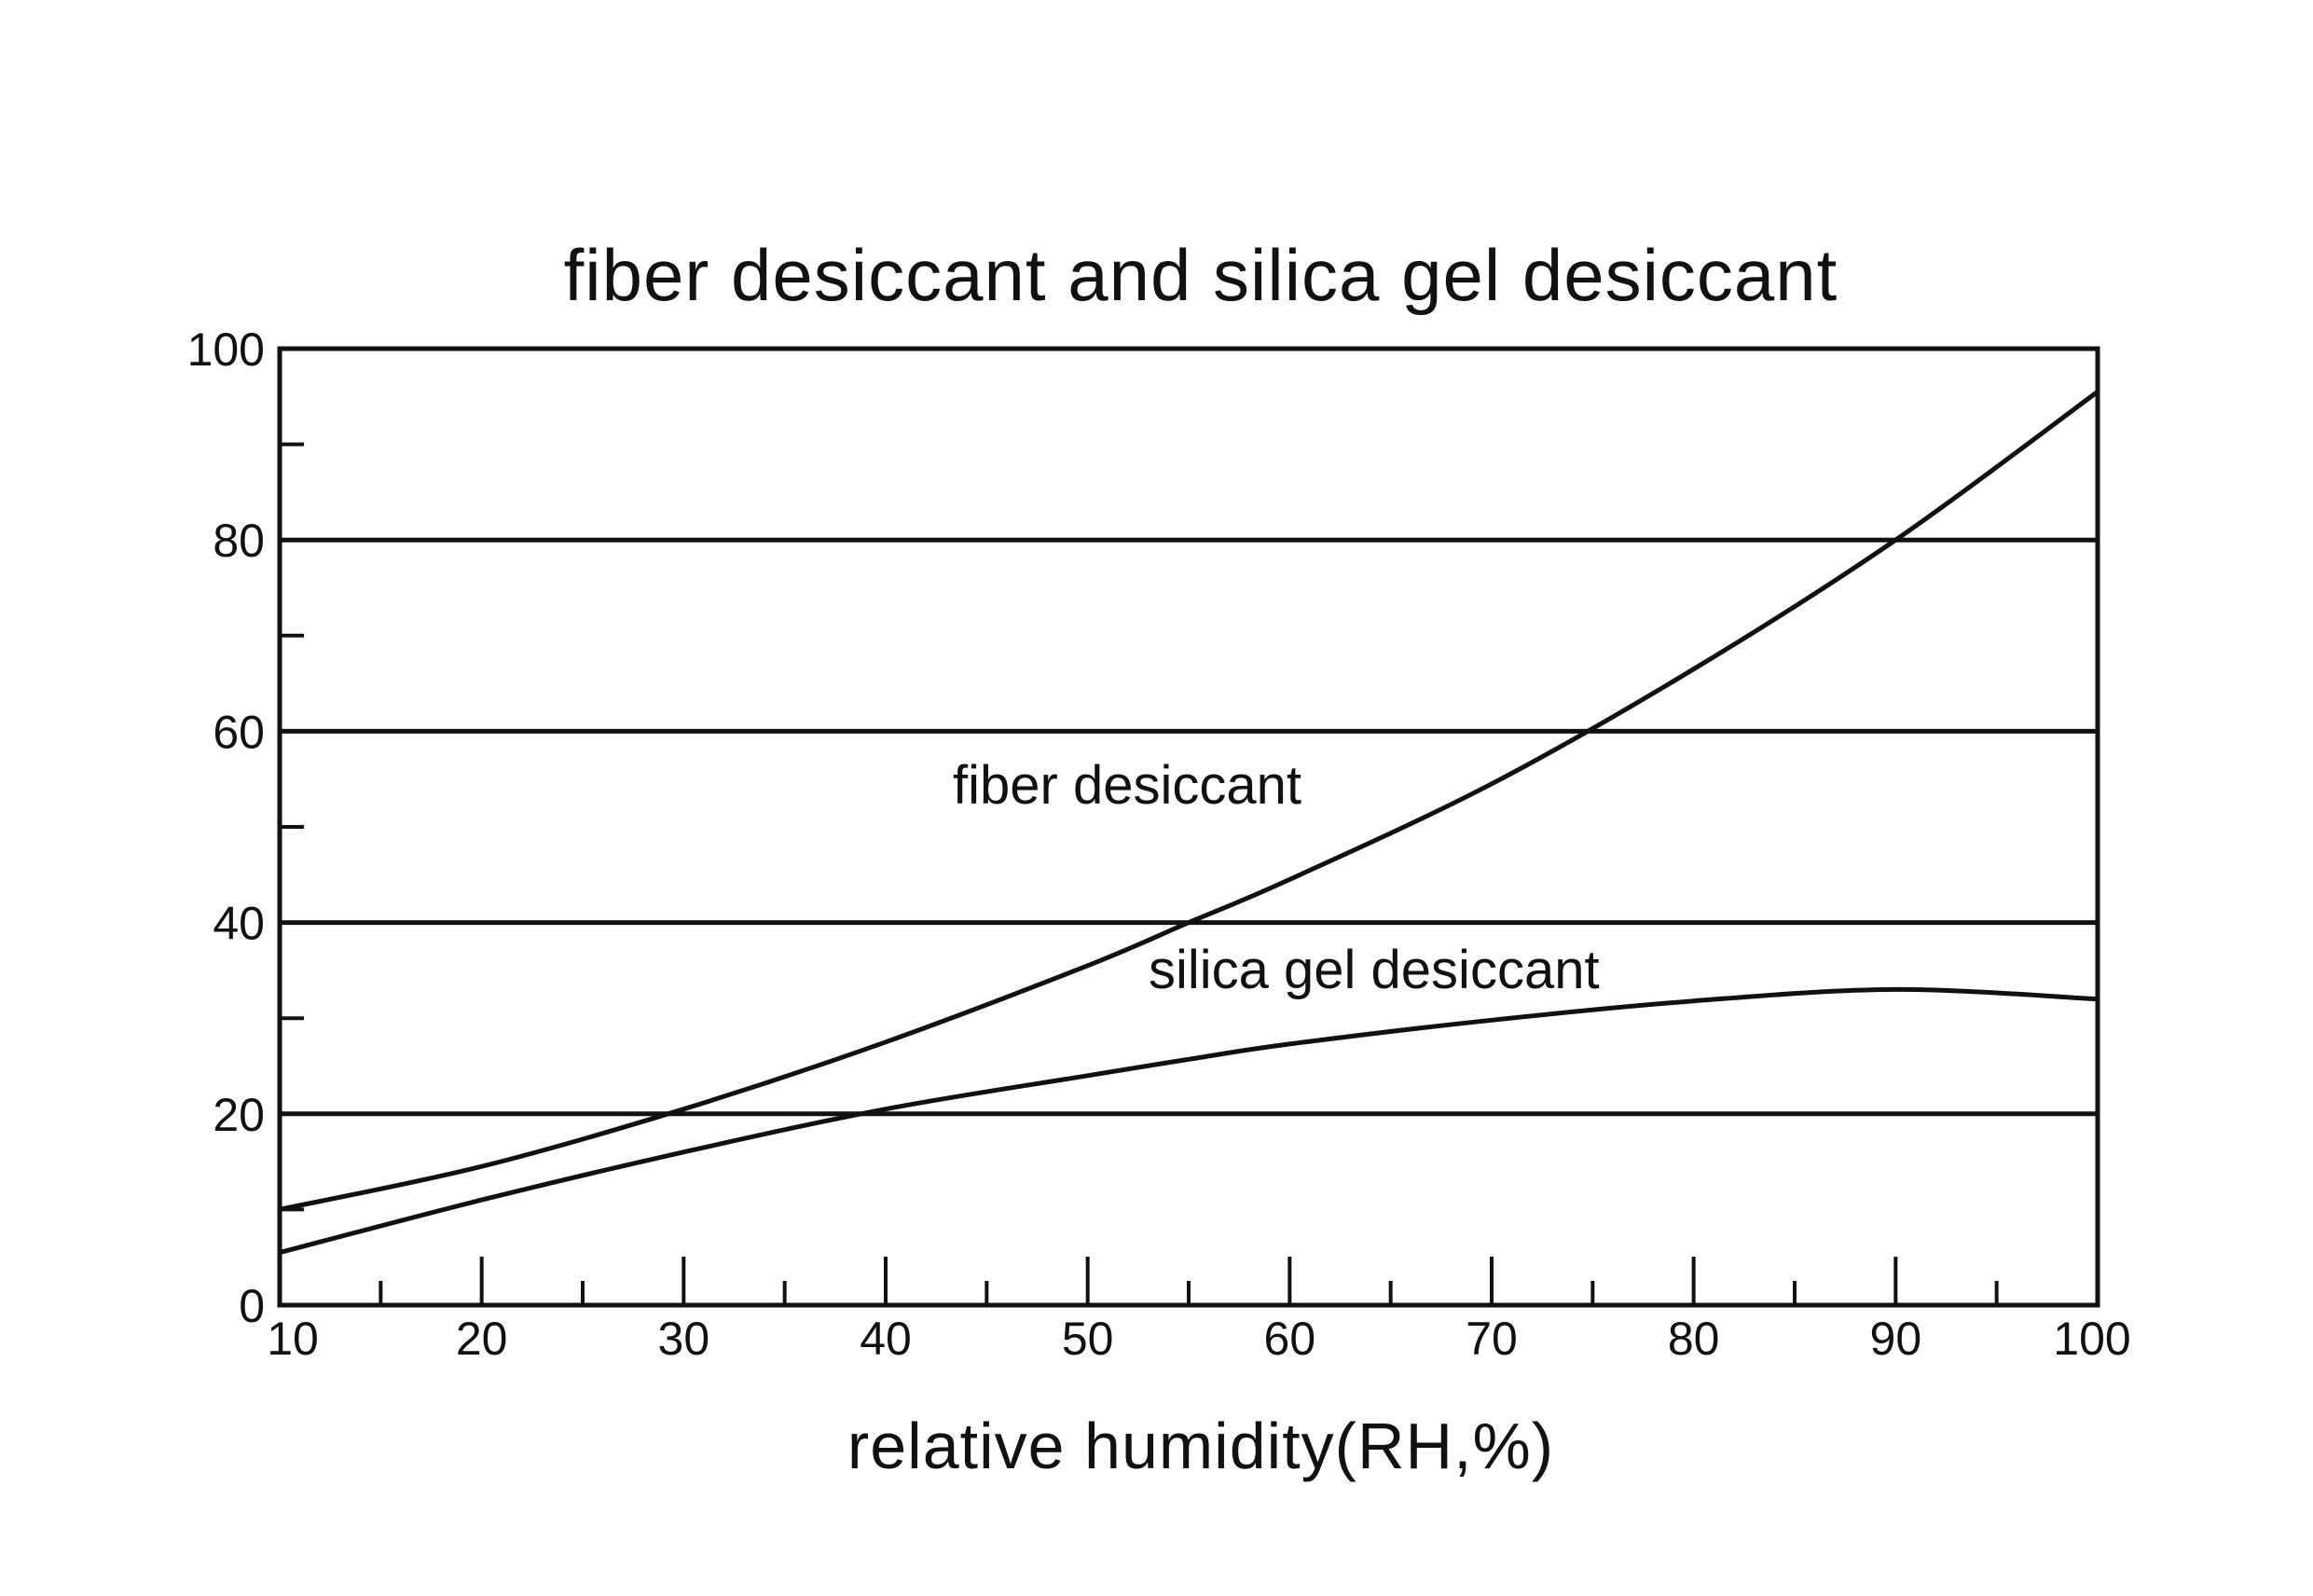 The image size is (2313, 1596). I want to click on x-tick-labels: 10 20 30 40 50 60 70 80 90 100, so click(1199, 1339).